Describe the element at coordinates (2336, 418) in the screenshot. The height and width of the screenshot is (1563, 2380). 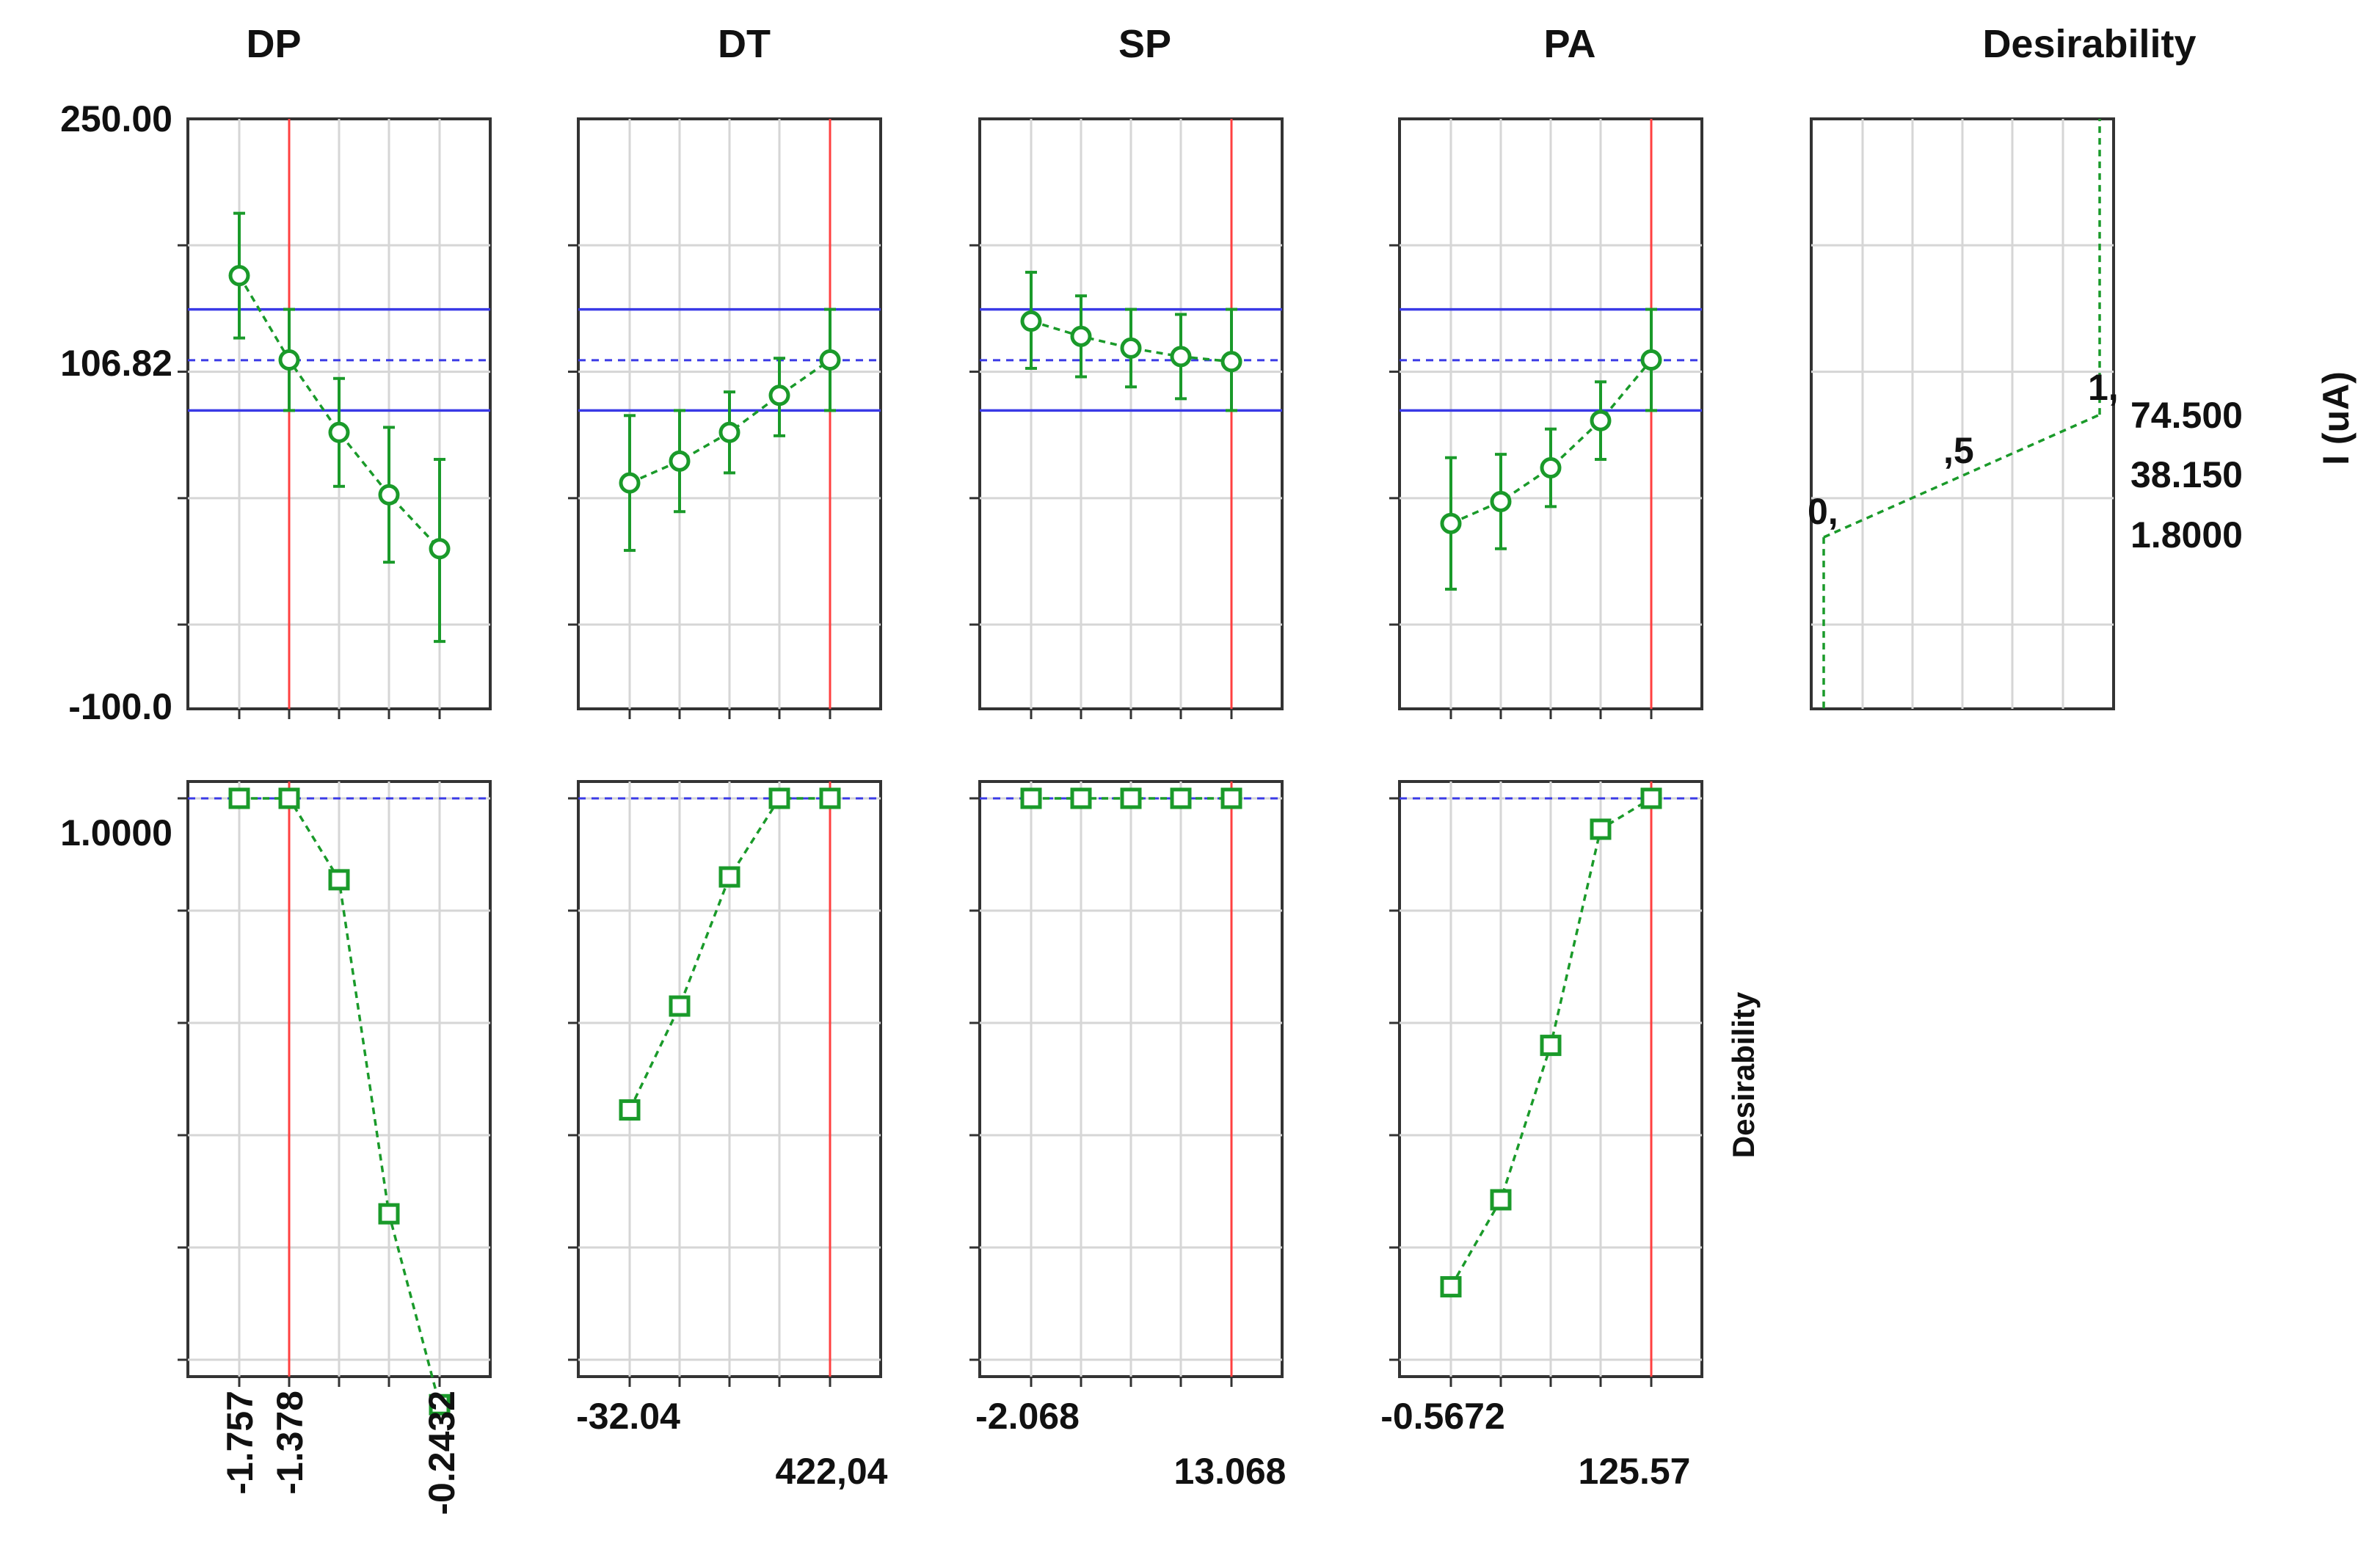
I see `response-axis-label: I (uA)` at that location.